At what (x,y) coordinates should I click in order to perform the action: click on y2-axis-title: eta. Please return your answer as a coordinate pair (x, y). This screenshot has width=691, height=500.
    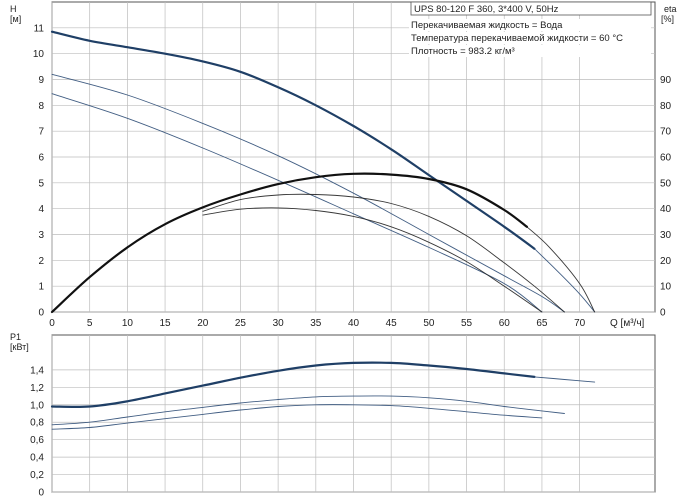
    Looking at the image, I should click on (670, 9).